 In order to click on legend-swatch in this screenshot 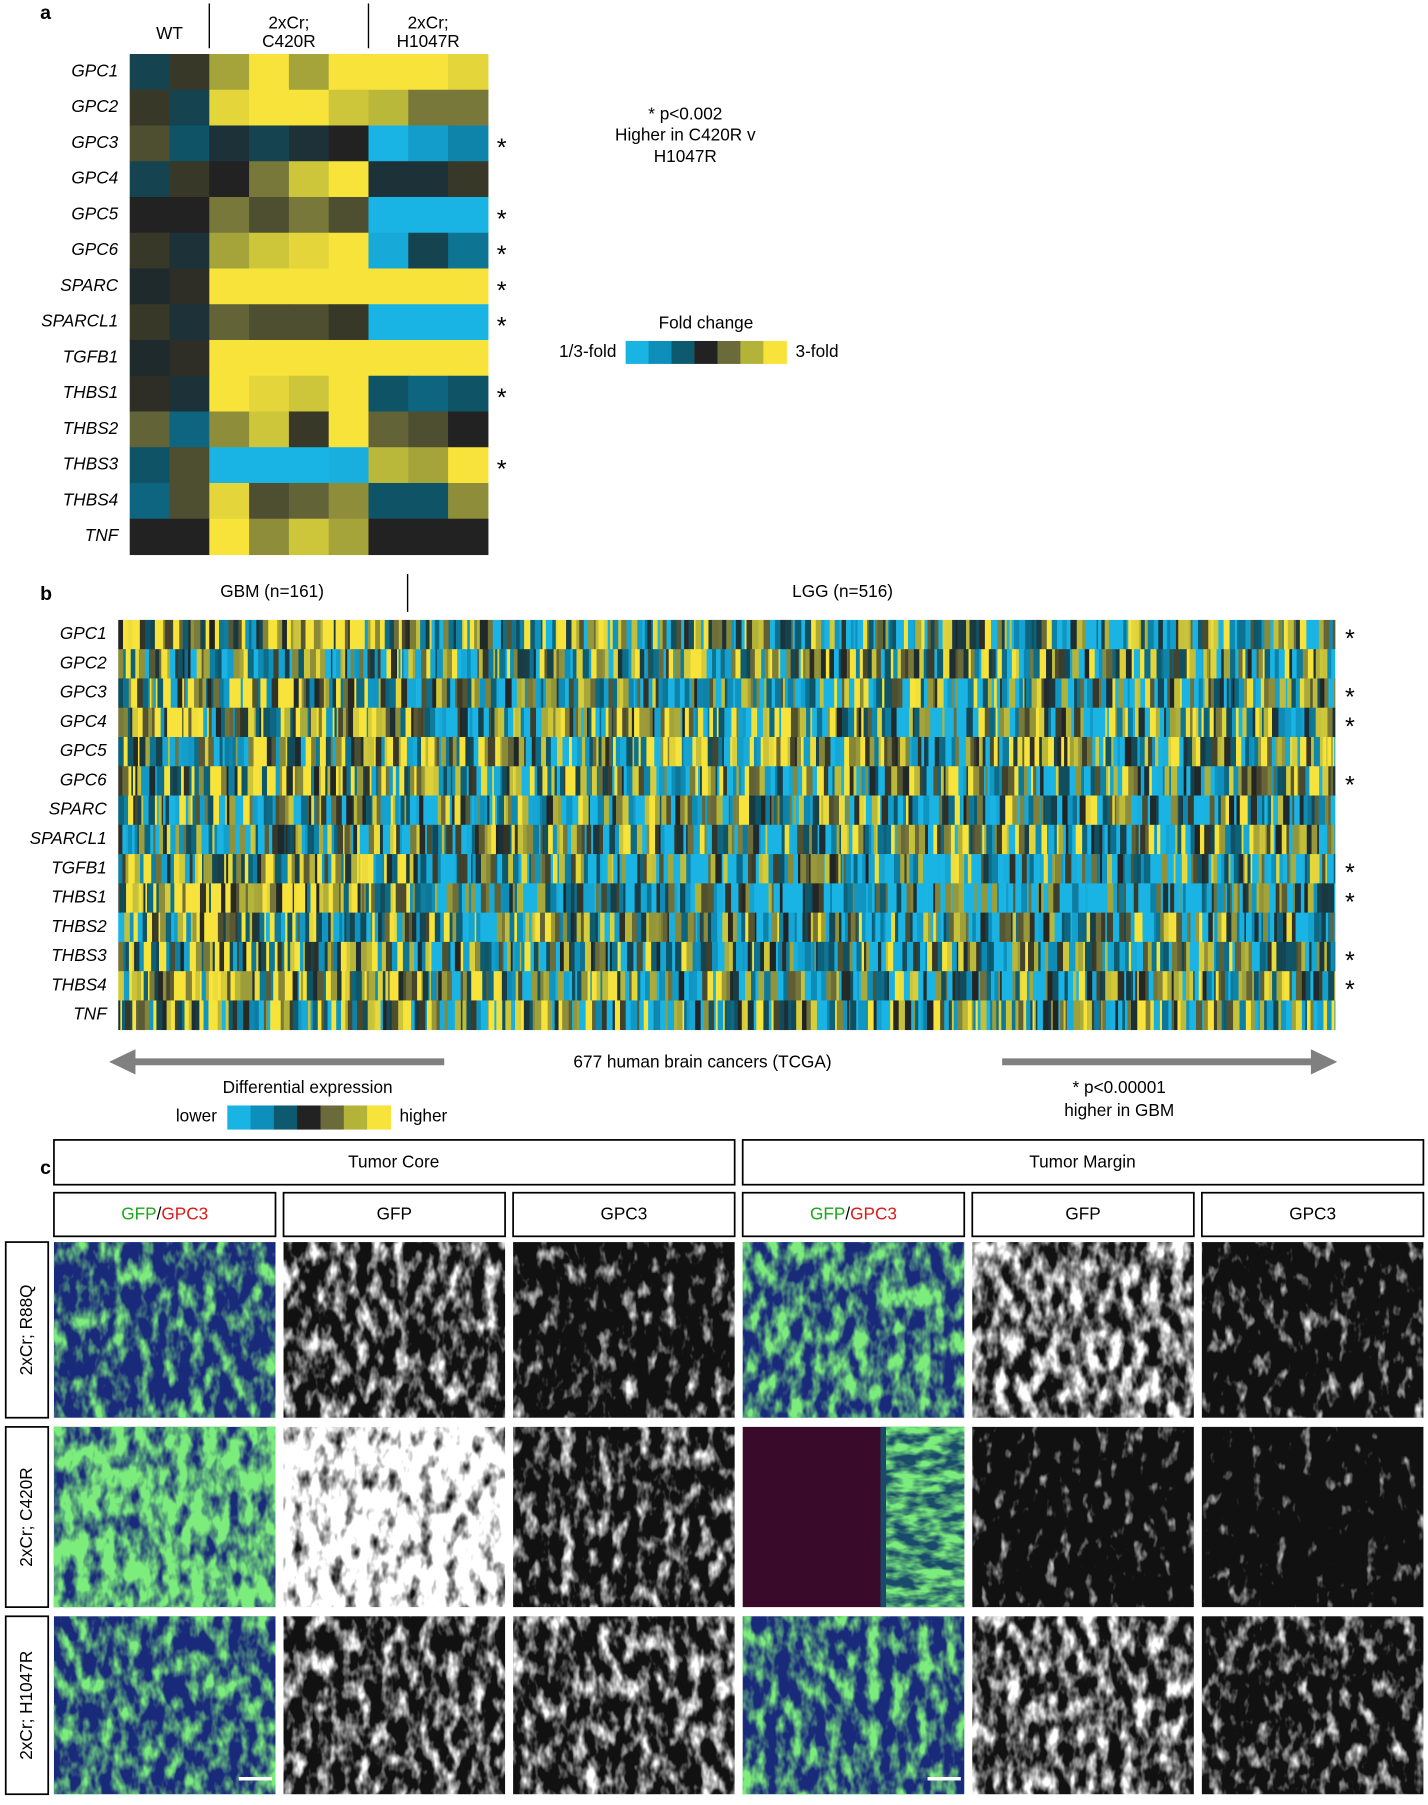, I will do `click(263, 1117)`.